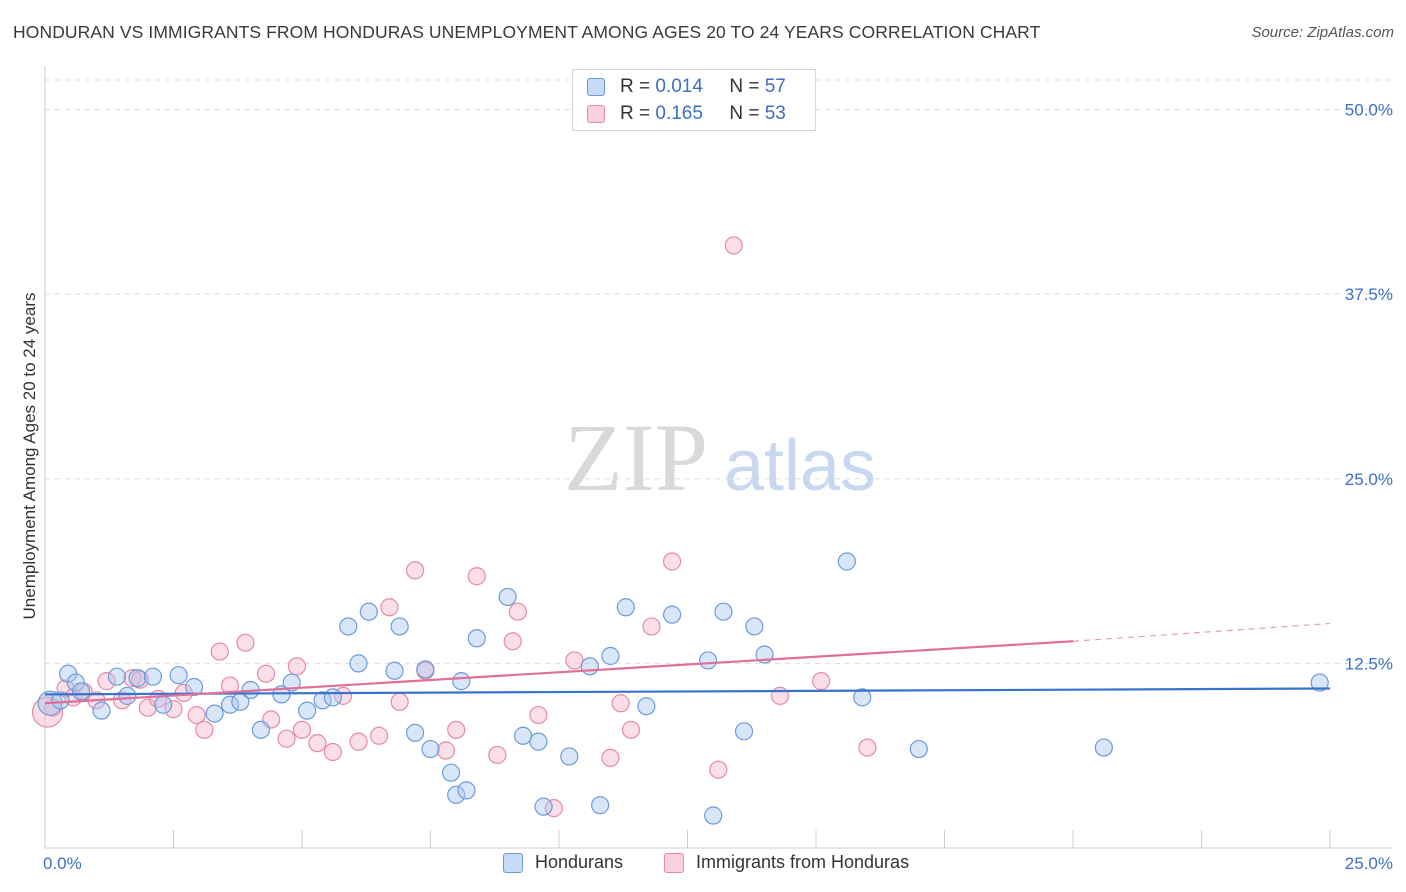  Describe the element at coordinates (679, 113) in the screenshot. I see `r-value: 0.165` at that location.